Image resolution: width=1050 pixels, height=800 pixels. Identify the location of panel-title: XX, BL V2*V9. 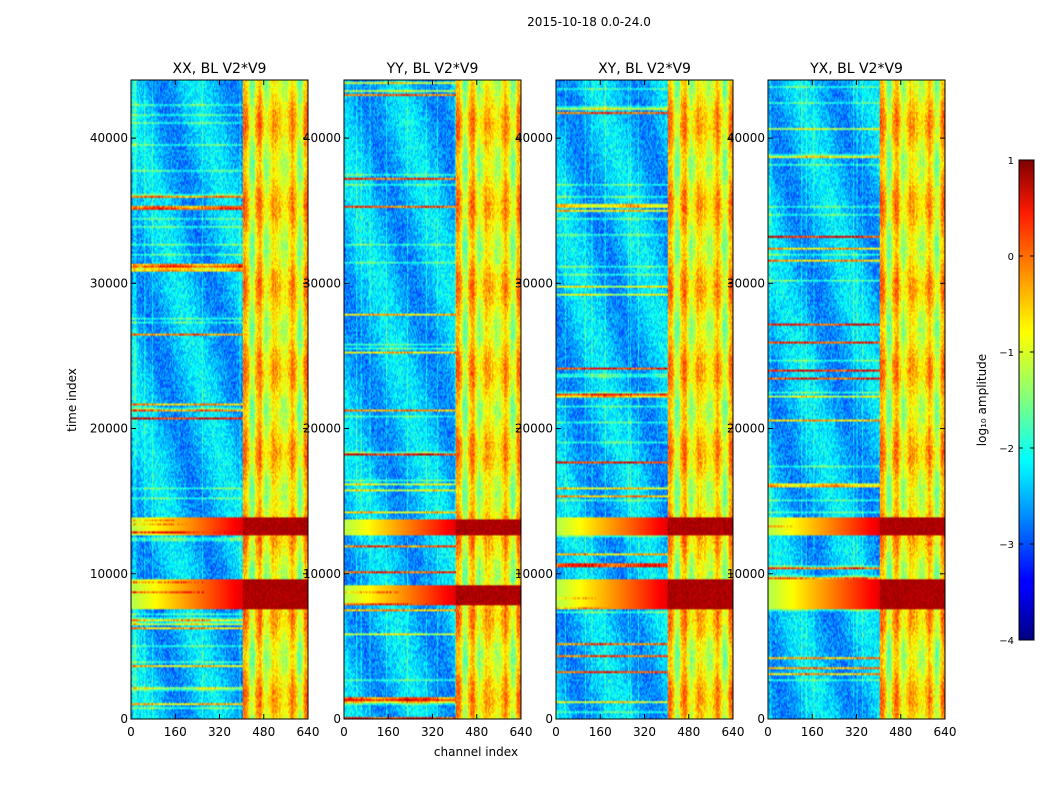
(220, 69).